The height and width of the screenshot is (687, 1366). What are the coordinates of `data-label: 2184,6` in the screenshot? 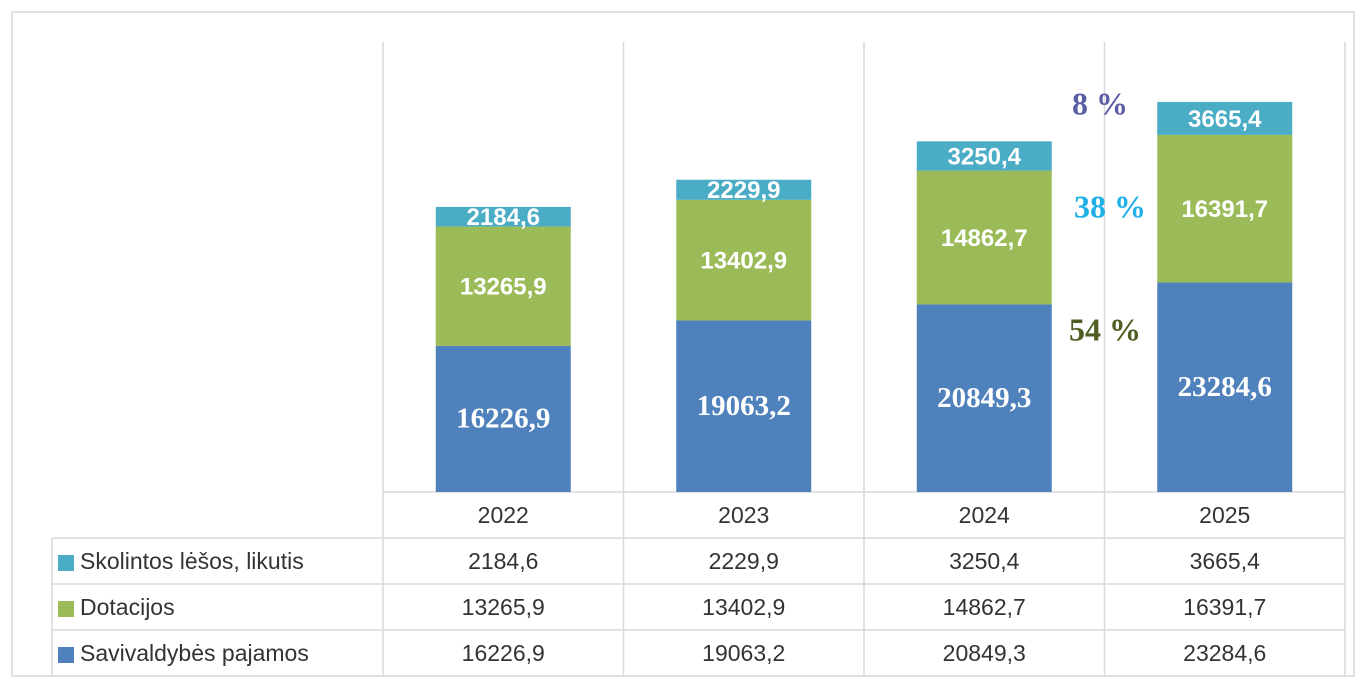 It's located at (503, 217).